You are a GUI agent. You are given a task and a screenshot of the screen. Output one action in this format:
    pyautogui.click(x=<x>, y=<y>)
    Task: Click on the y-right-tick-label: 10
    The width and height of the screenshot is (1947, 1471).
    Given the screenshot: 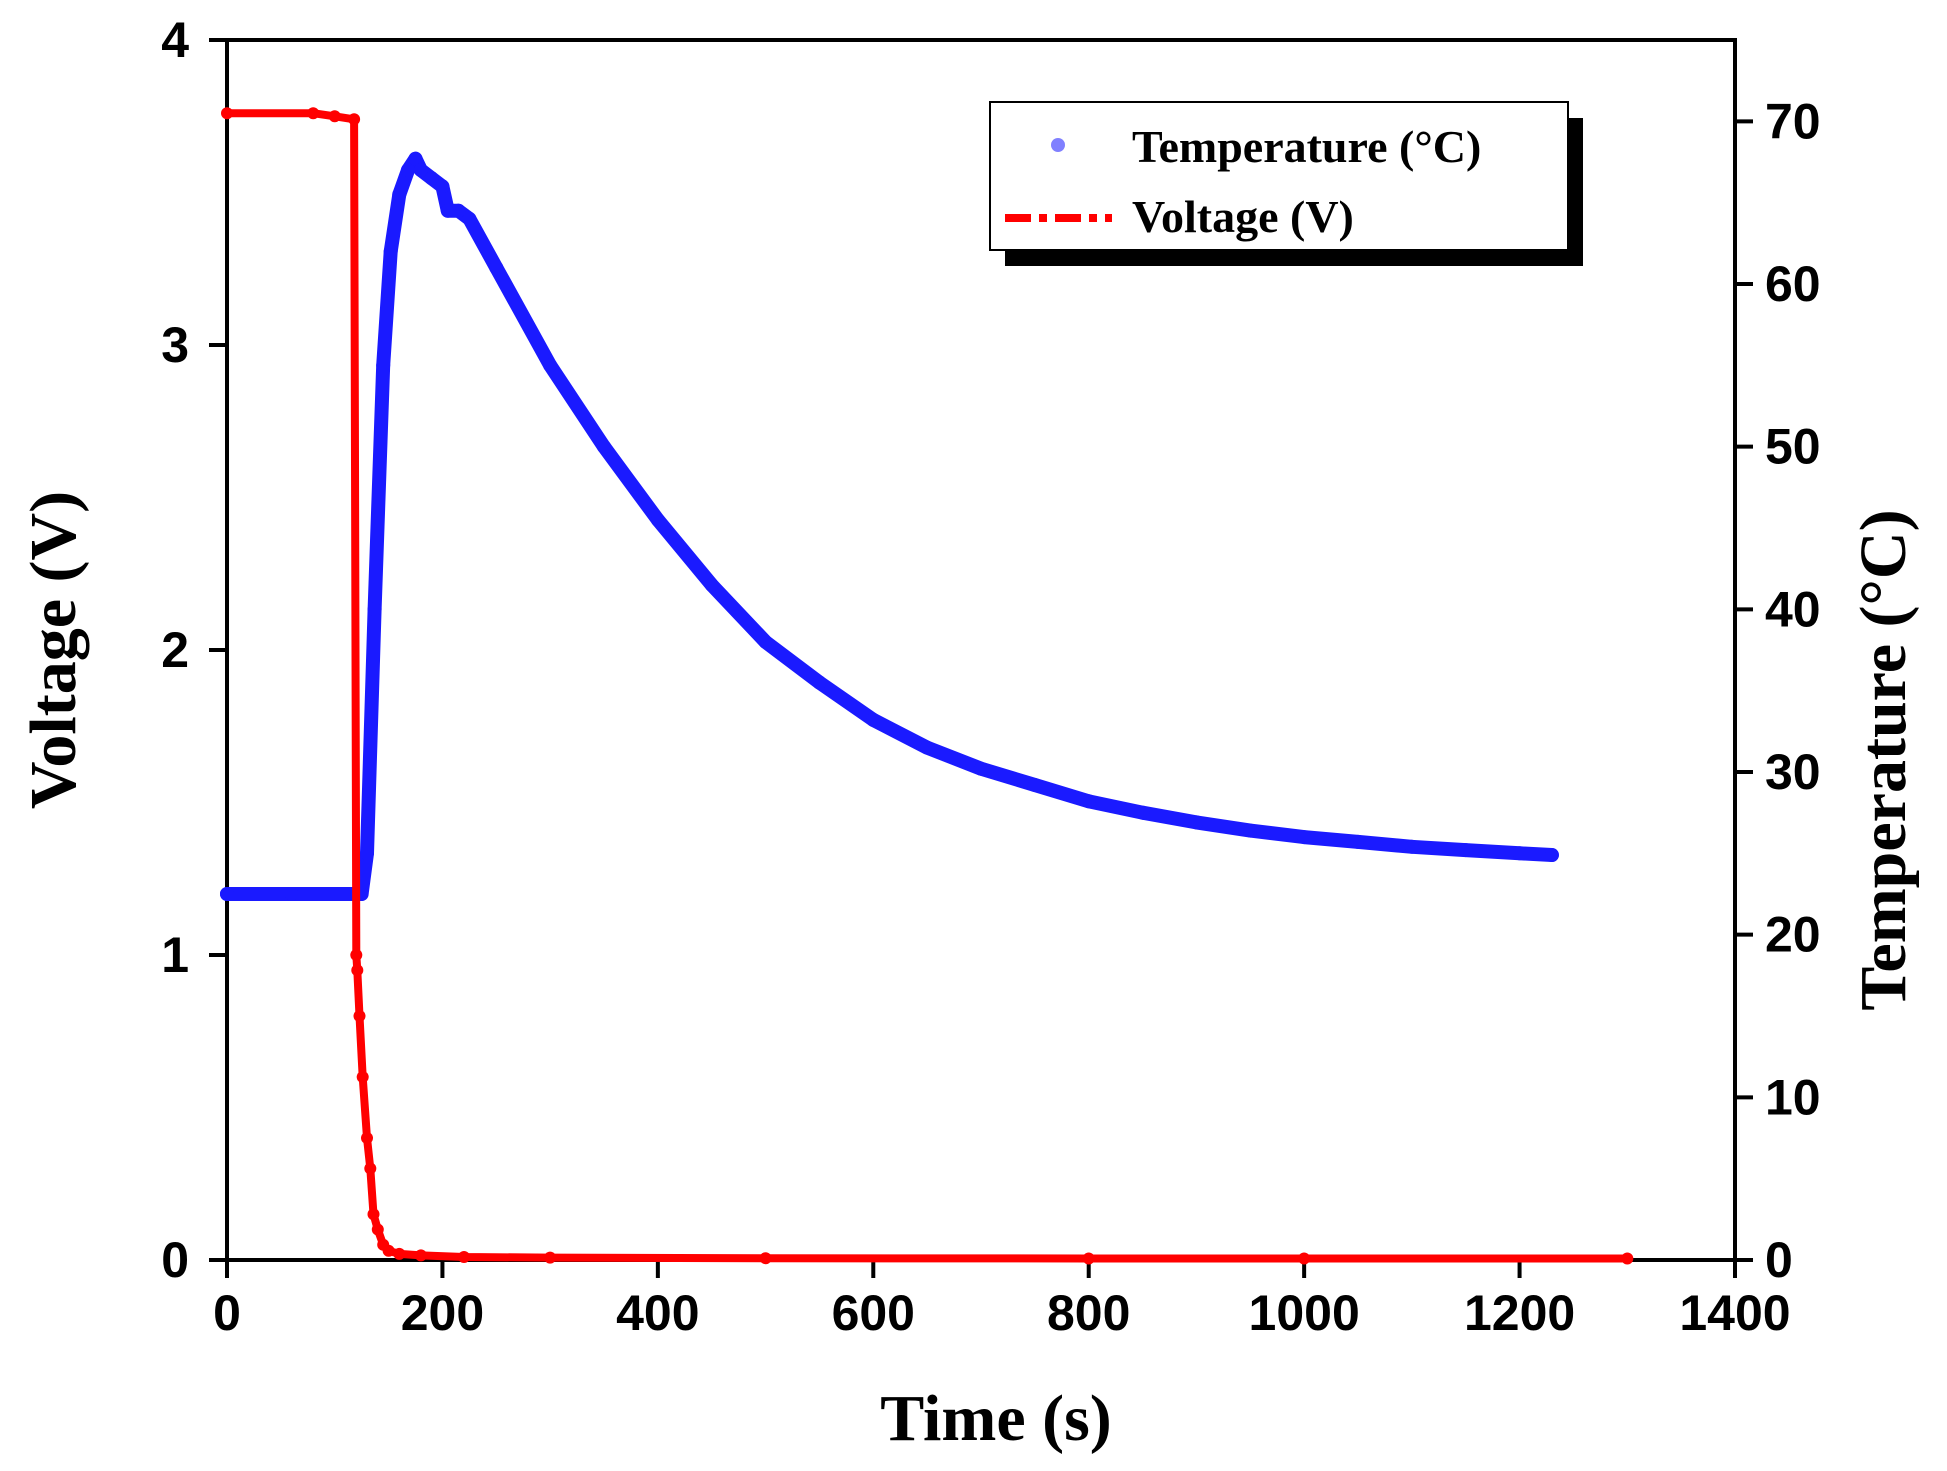 What is the action you would take?
    pyautogui.click(x=1793, y=1097)
    